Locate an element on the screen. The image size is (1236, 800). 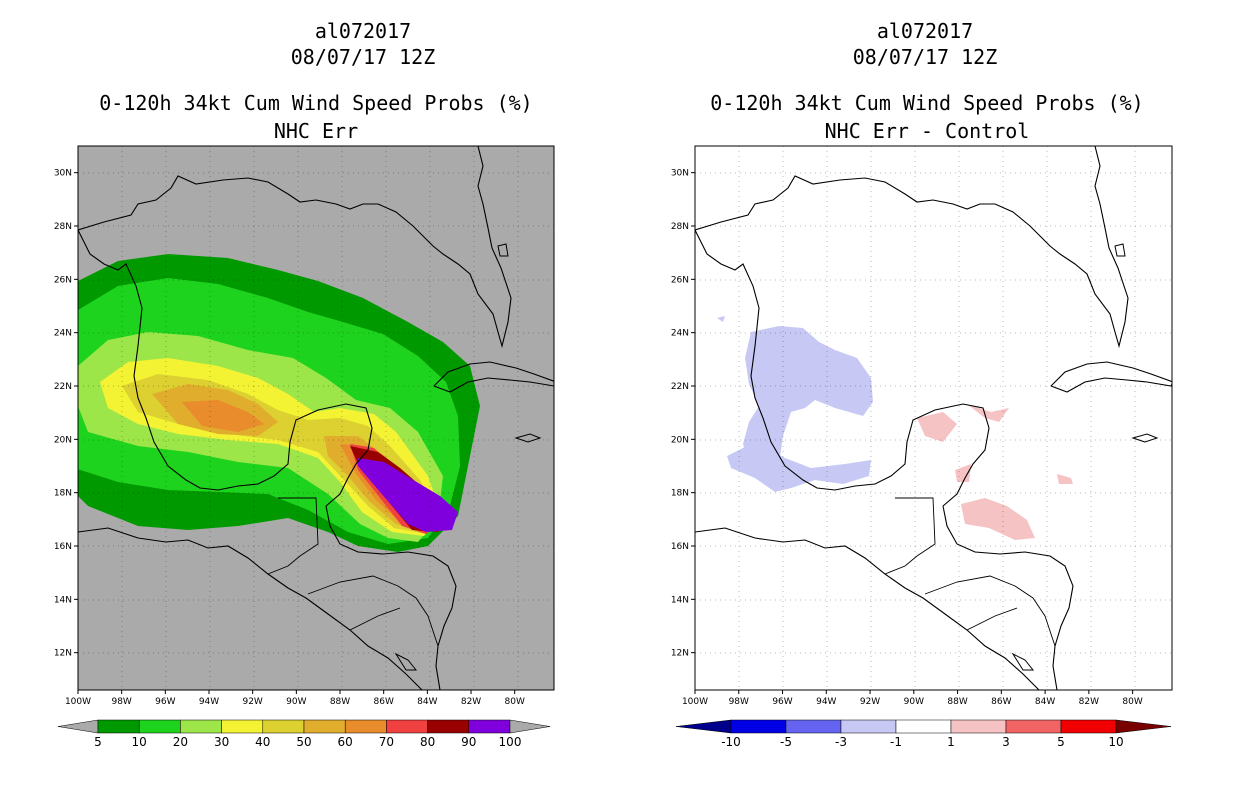
p1-xtick-94W: 94W is located at coordinates (826, 702).